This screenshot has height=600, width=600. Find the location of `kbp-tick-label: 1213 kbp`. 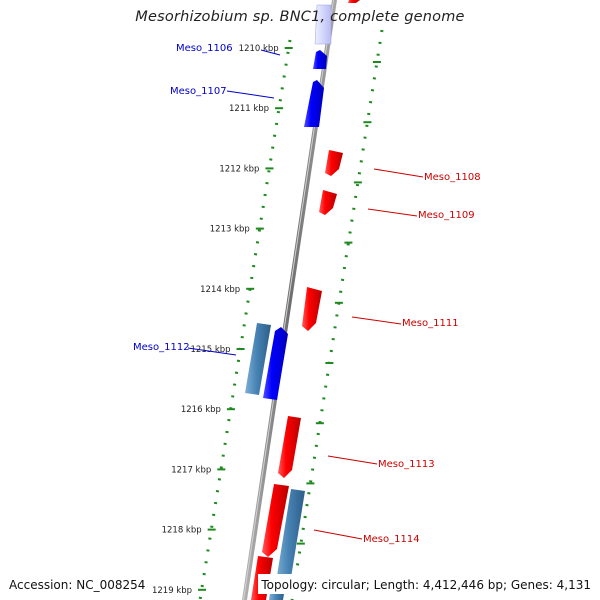

kbp-tick-label: 1213 kbp is located at coordinates (230, 230).